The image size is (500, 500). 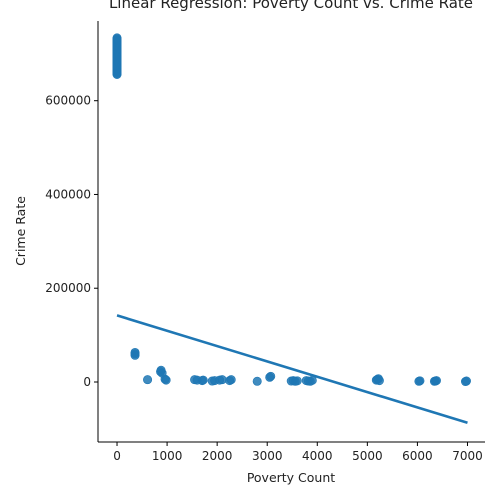 What do you see at coordinates (467, 456) in the screenshot?
I see `x-tick-label: 7000` at bounding box center [467, 456].